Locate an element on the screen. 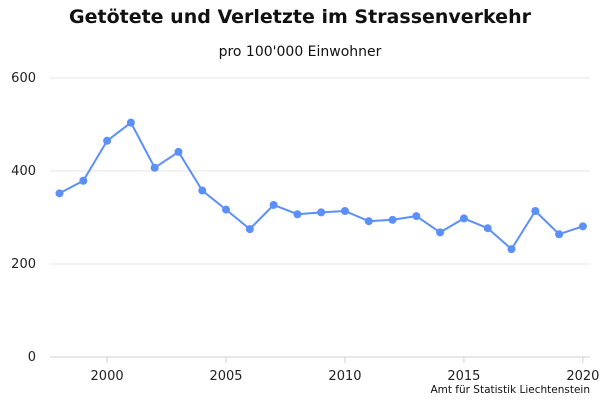 The height and width of the screenshot is (400, 600). data-point-2006 is located at coordinates (249, 229).